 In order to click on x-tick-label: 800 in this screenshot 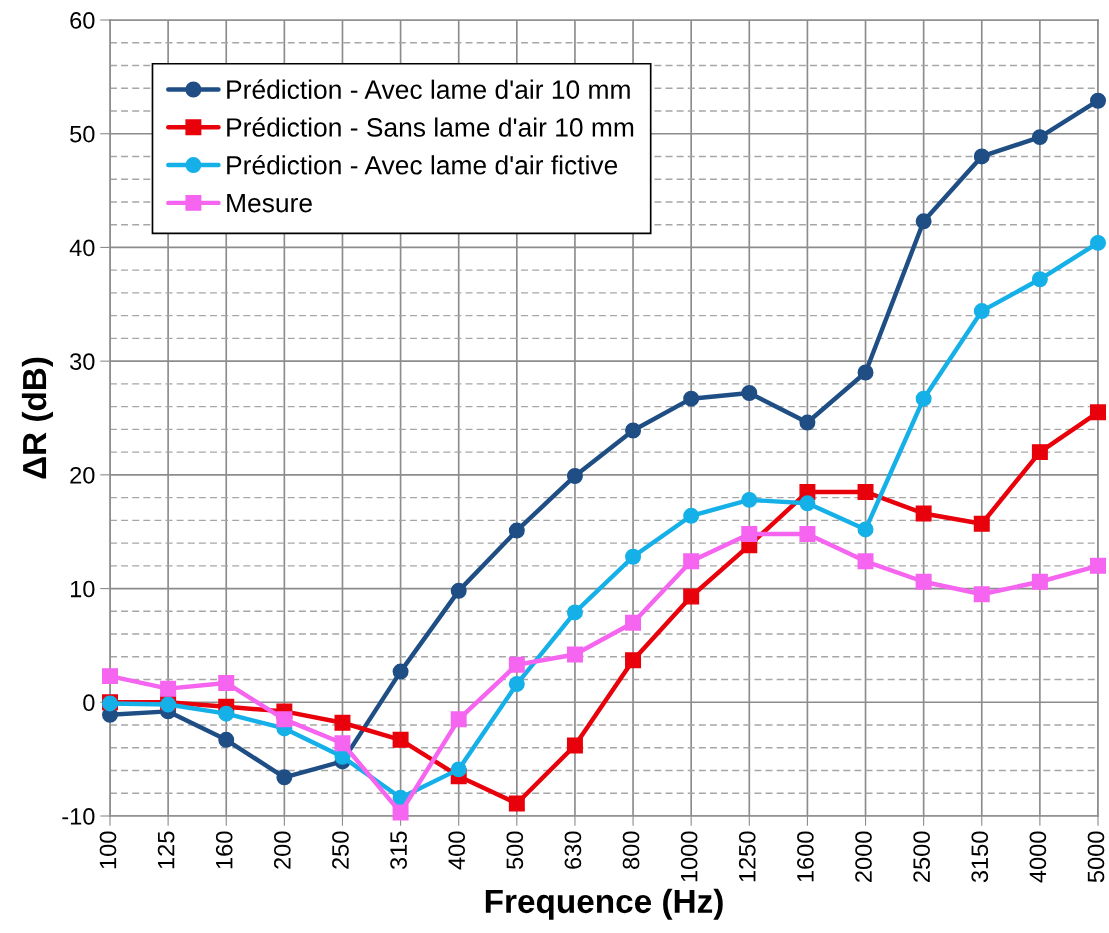, I will do `click(631, 850)`.